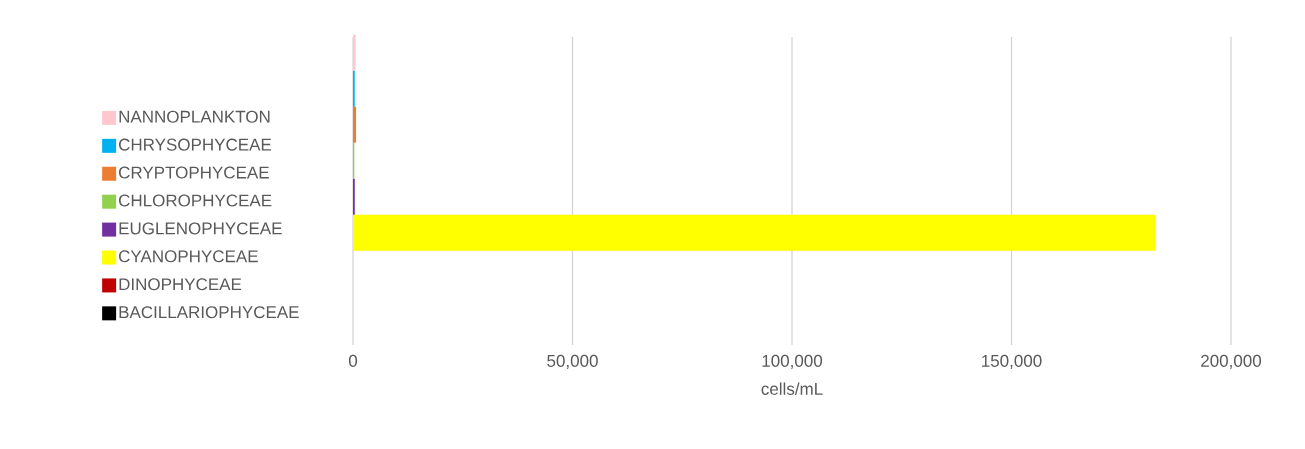 Image resolution: width=1305 pixels, height=449 pixels. Describe the element at coordinates (195, 200) in the screenshot. I see `legend-label: CHLOROPHYCEAE` at that location.